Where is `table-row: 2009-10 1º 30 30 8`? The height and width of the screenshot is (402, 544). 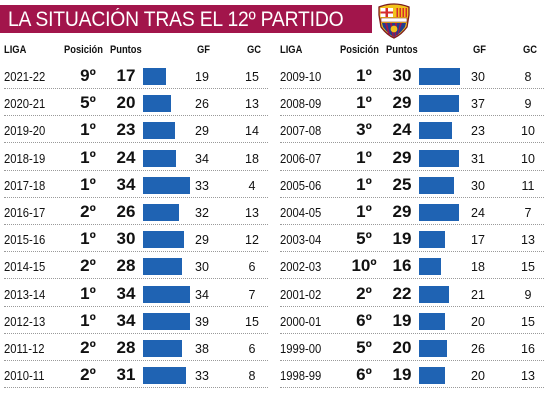 table-row: 2009-10 1º 30 30 8 is located at coordinates (410, 76).